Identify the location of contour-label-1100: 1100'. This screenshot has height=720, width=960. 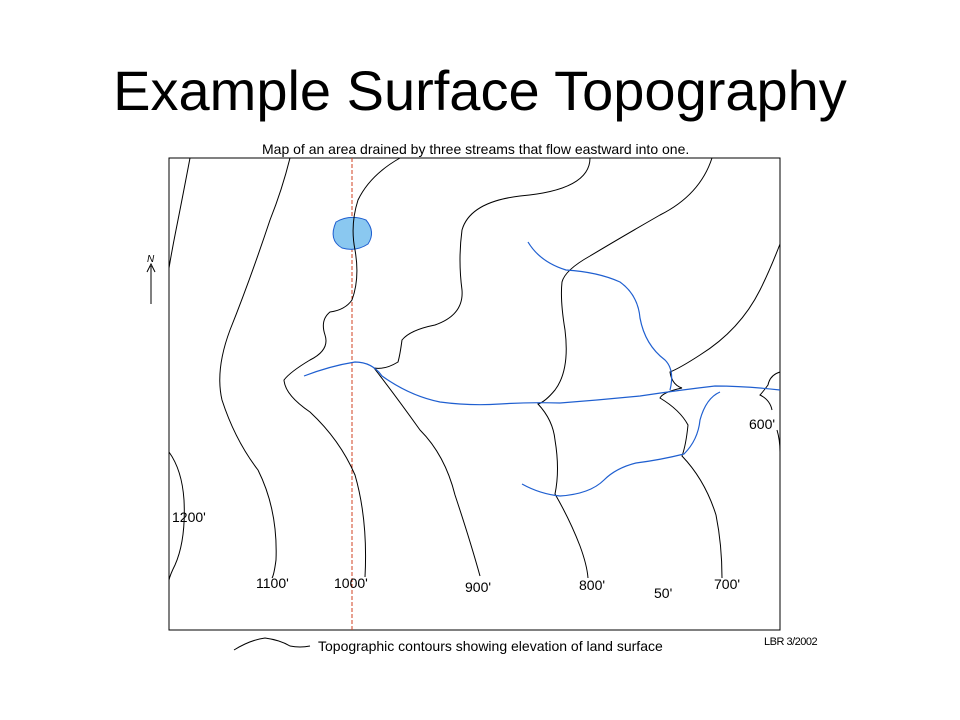
(272, 583).